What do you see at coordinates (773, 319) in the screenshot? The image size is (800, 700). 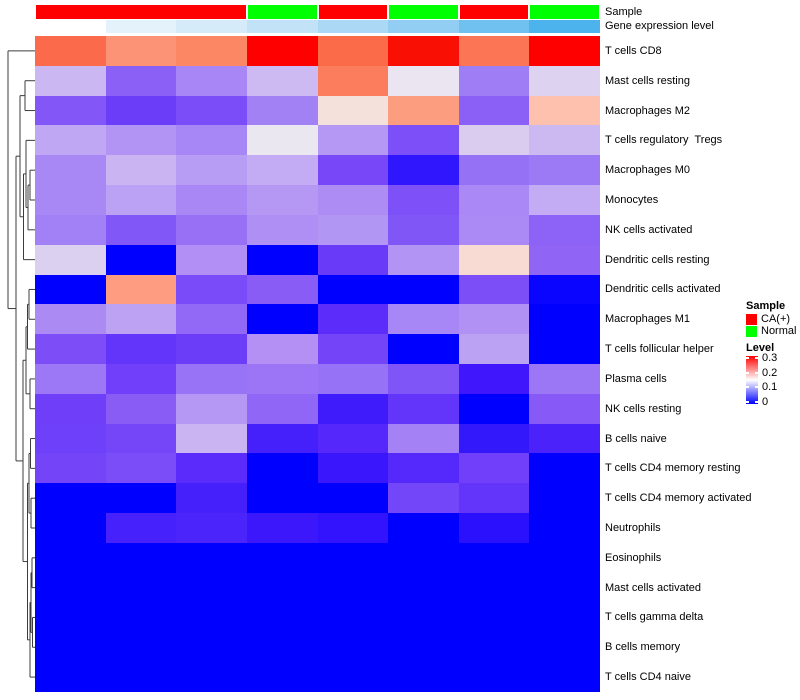 I see `sample-legend-item: CA(+)` at bounding box center [773, 319].